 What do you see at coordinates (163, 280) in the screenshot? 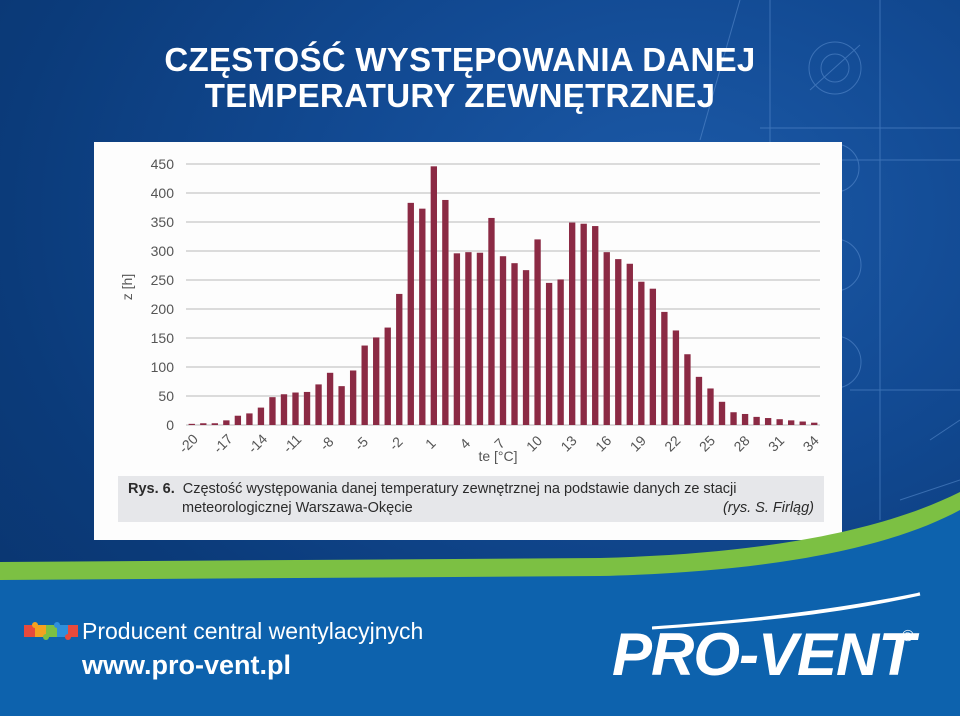
I see `y-tick-label: 250` at bounding box center [163, 280].